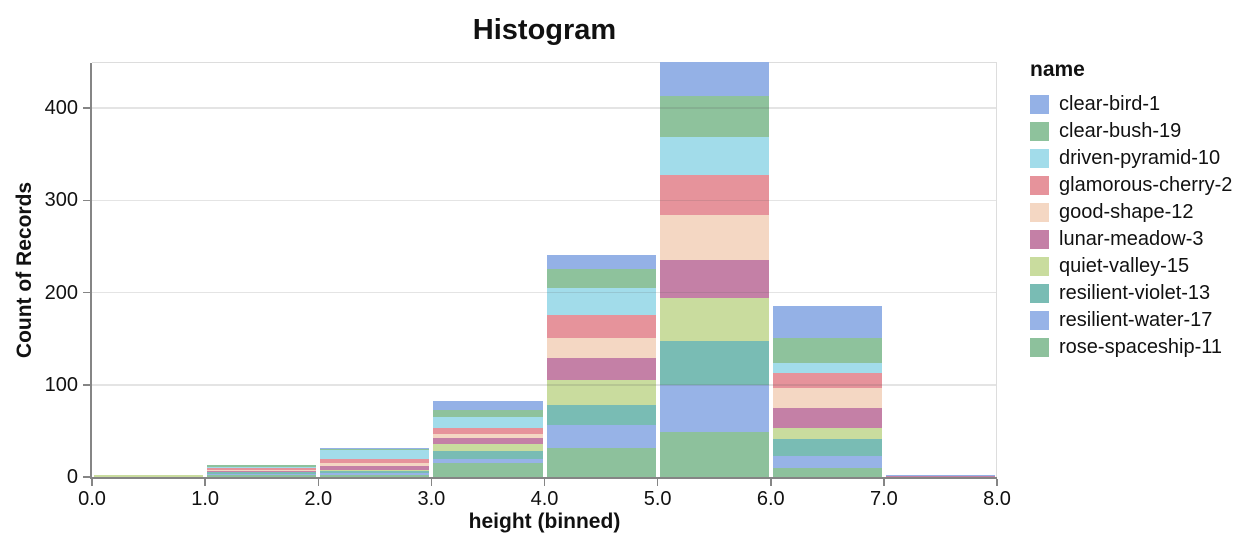 This screenshot has height=558, width=1252. Describe the element at coordinates (997, 499) in the screenshot. I see `x-tick-label: 8.0` at that location.